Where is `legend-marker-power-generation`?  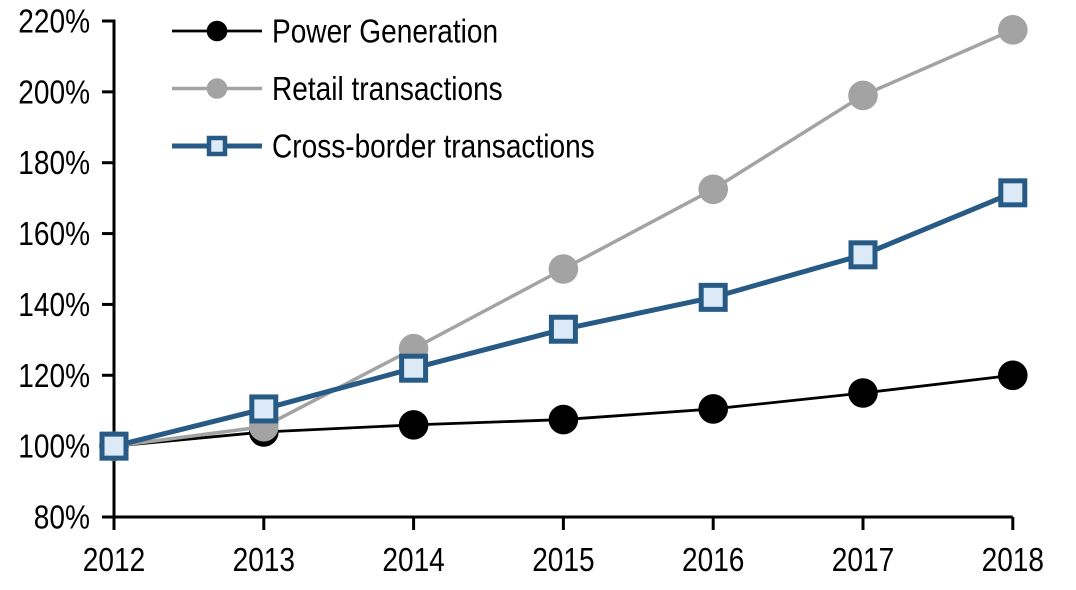 legend-marker-power-generation is located at coordinates (217, 31).